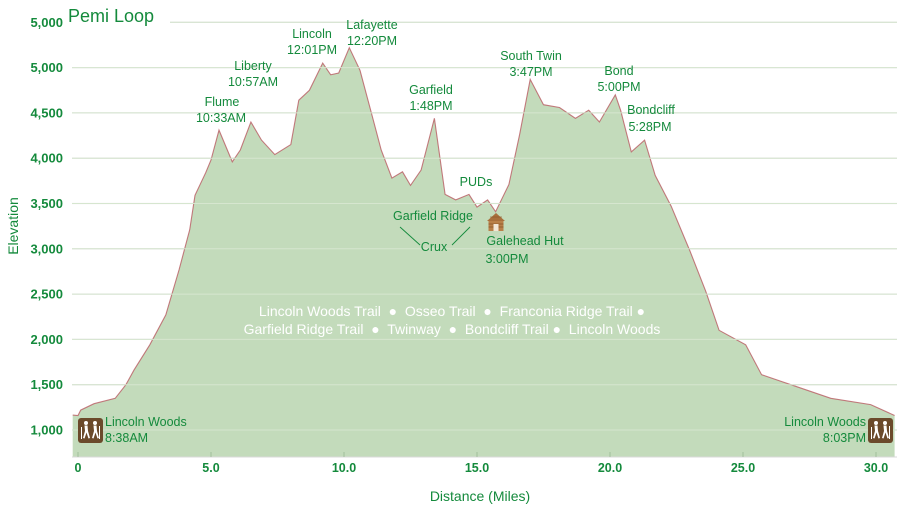 The height and width of the screenshot is (516, 900). Describe the element at coordinates (618, 79) in the screenshot. I see `annotation-bond: Bond 5:00PM` at that location.